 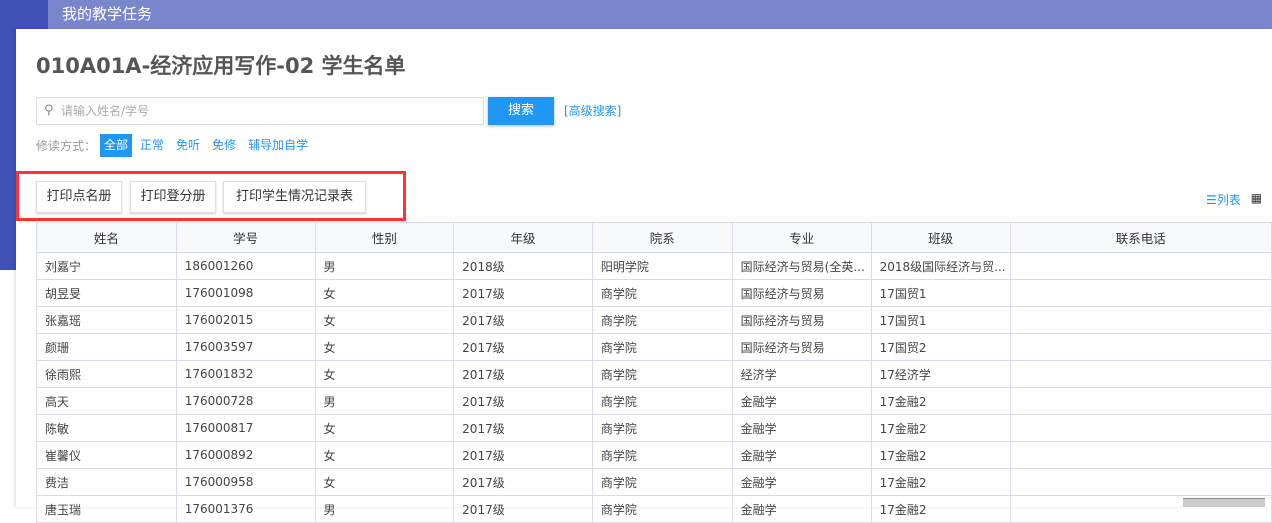 I want to click on table-cell: 刘嘉宁, so click(x=106, y=266).